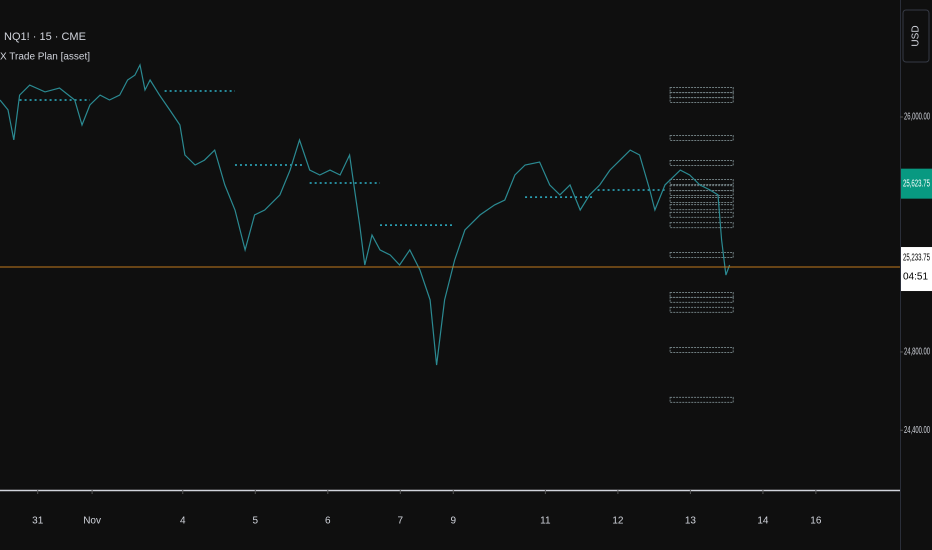 This screenshot has height=550, width=932. What do you see at coordinates (763, 521) in the screenshot?
I see `x-tick-label: 14` at bounding box center [763, 521].